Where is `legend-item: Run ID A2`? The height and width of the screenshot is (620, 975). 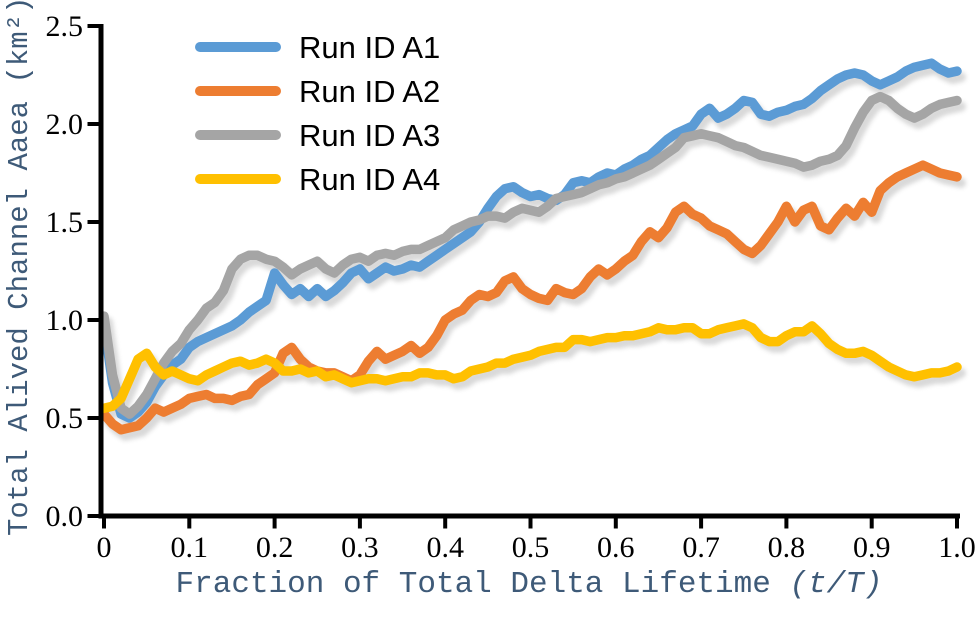
legend-item: Run ID A2 is located at coordinates (317, 91).